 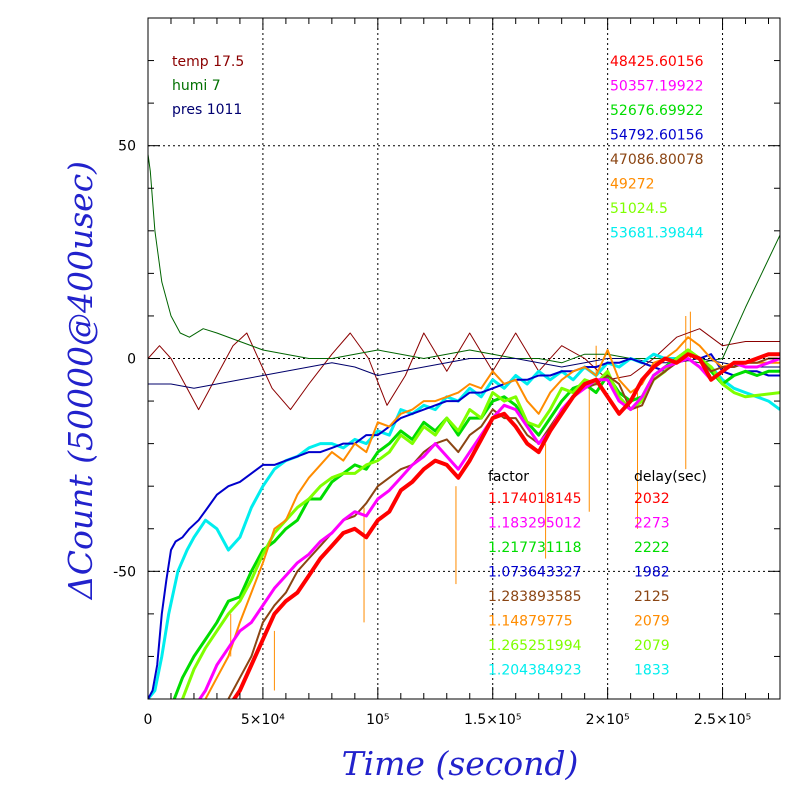 I want to click on env-legend-entry: humi 7, so click(x=196, y=86).